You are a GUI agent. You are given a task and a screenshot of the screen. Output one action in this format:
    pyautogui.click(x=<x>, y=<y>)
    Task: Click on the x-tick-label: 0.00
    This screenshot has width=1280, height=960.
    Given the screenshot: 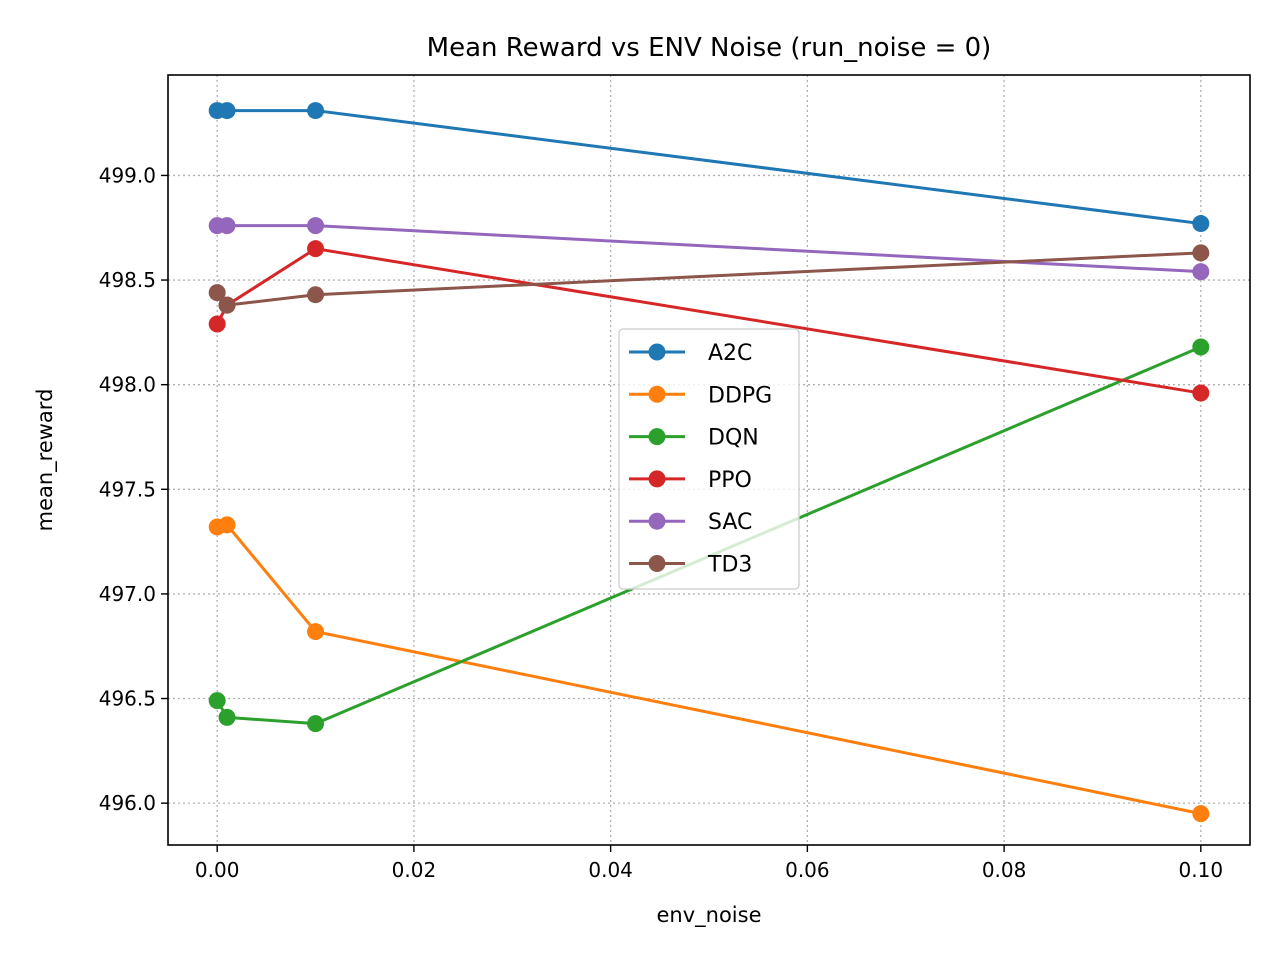 What is the action you would take?
    pyautogui.click(x=217, y=870)
    